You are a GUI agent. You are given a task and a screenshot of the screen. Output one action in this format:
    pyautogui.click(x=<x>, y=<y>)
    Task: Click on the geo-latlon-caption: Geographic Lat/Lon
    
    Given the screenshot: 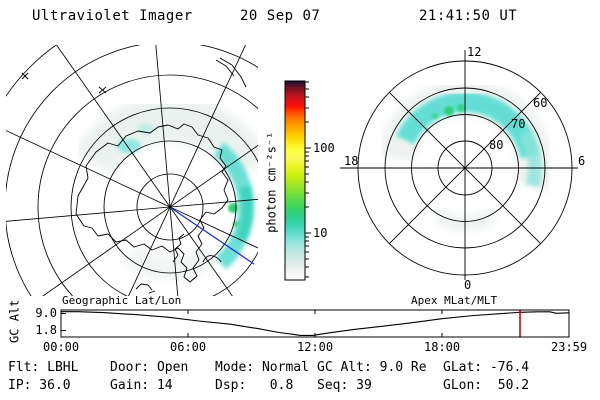 What is the action you would take?
    pyautogui.click(x=122, y=300)
    